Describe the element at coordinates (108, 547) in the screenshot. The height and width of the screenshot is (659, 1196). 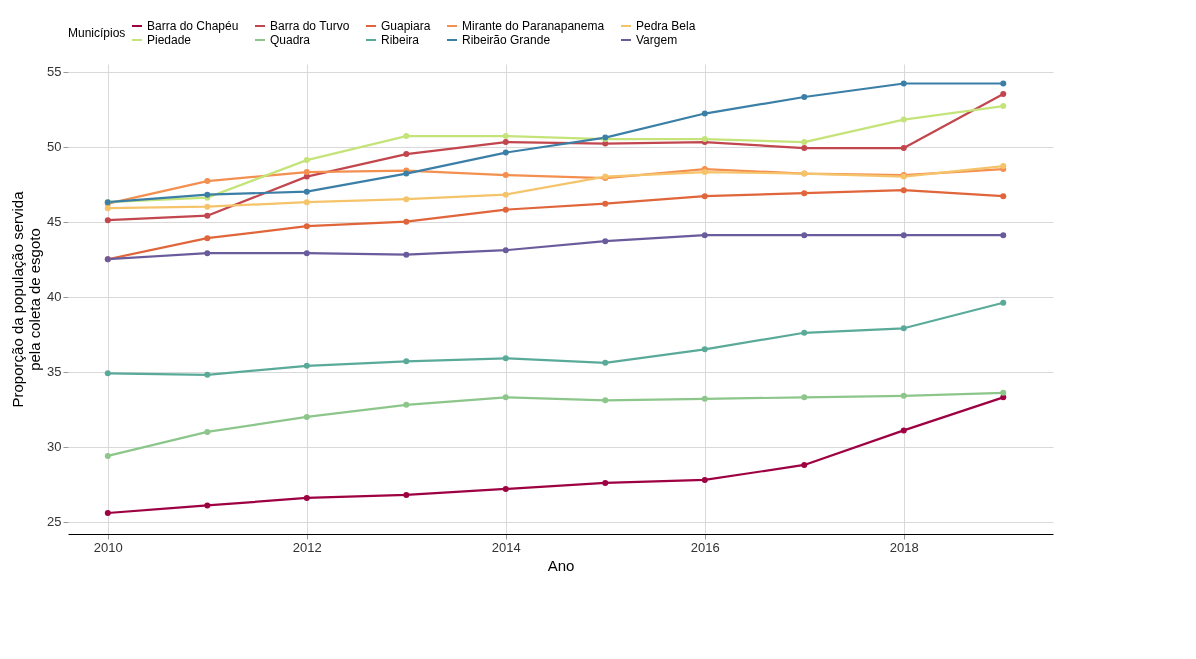
I see `x-tick-label: 2010` at that location.